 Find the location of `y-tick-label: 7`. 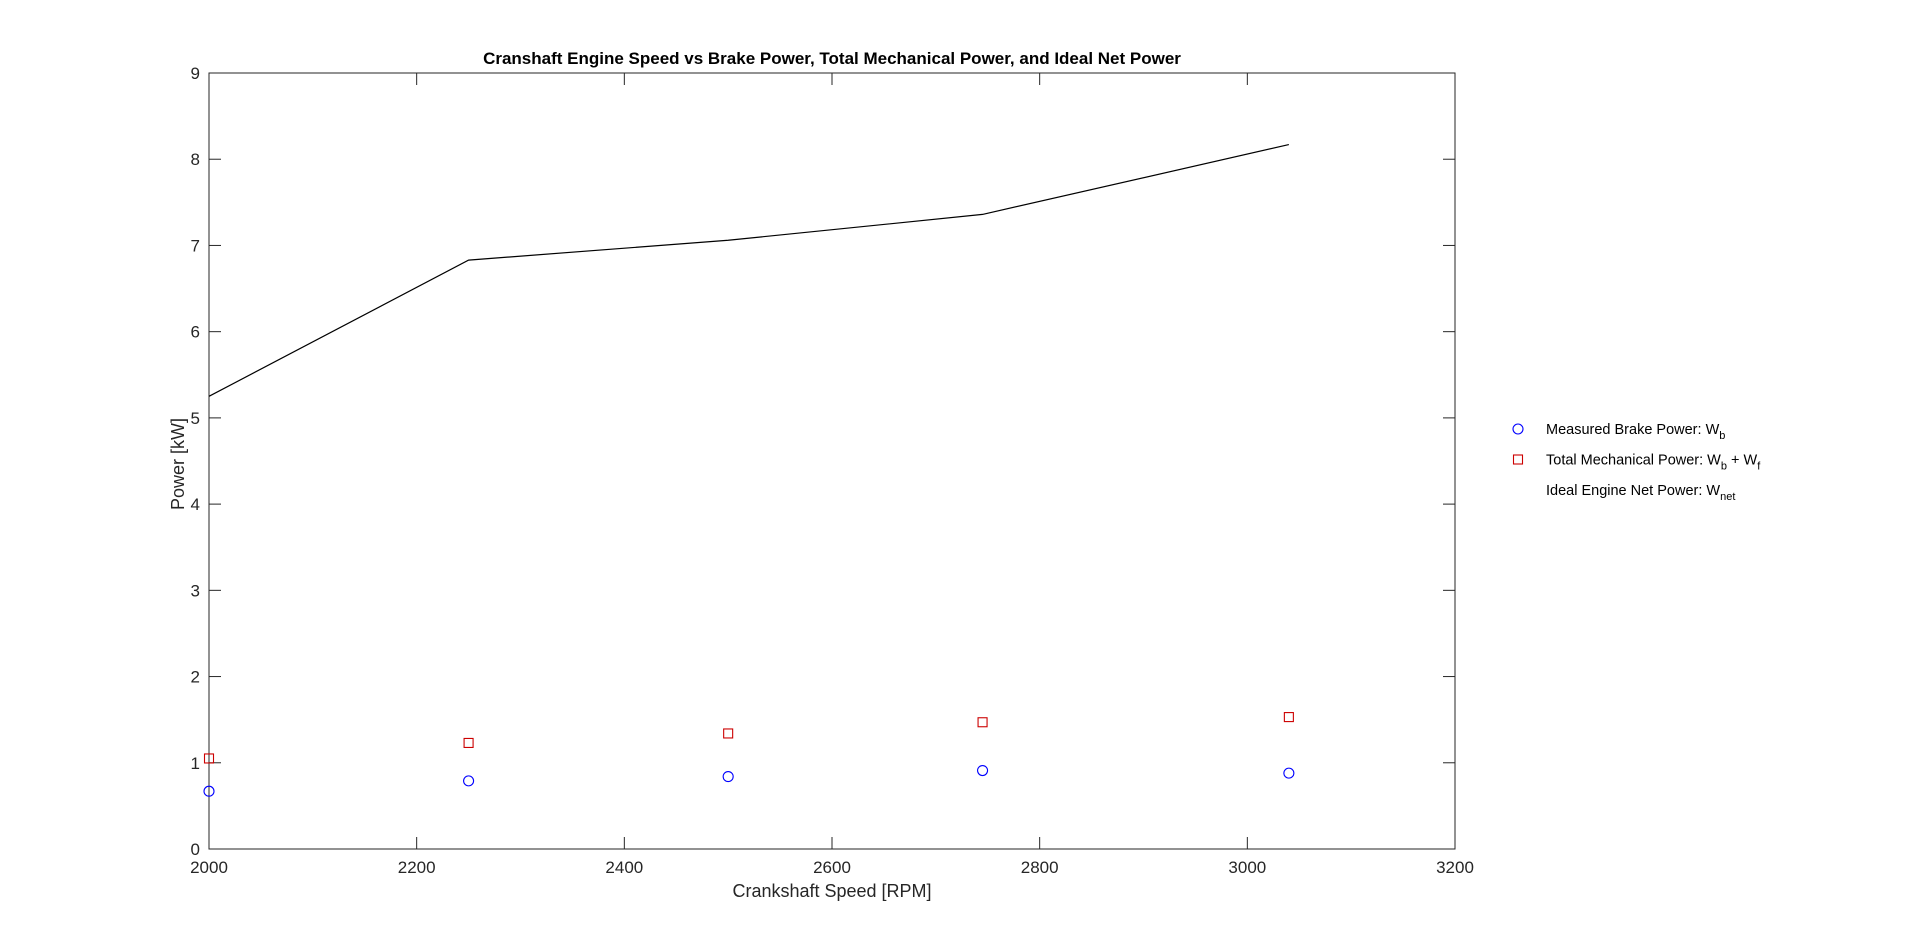

y-tick-label: 7 is located at coordinates (195, 245).